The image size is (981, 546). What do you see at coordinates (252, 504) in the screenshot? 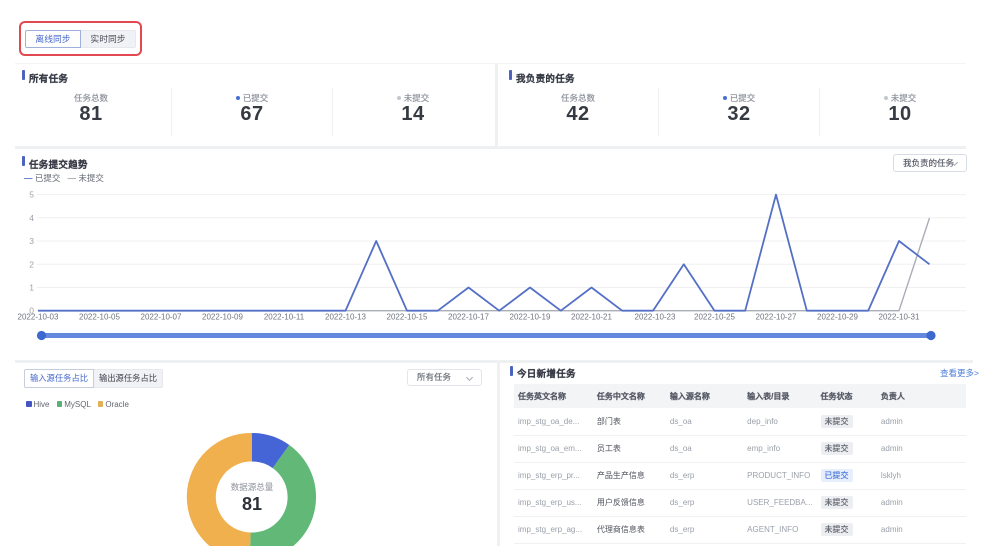
I see `svg-text: 81` at bounding box center [252, 504].